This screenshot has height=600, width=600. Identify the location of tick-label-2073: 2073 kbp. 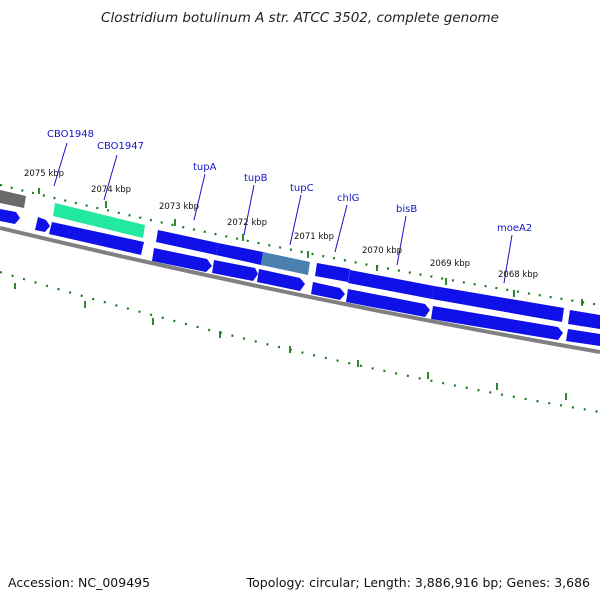
(179, 207).